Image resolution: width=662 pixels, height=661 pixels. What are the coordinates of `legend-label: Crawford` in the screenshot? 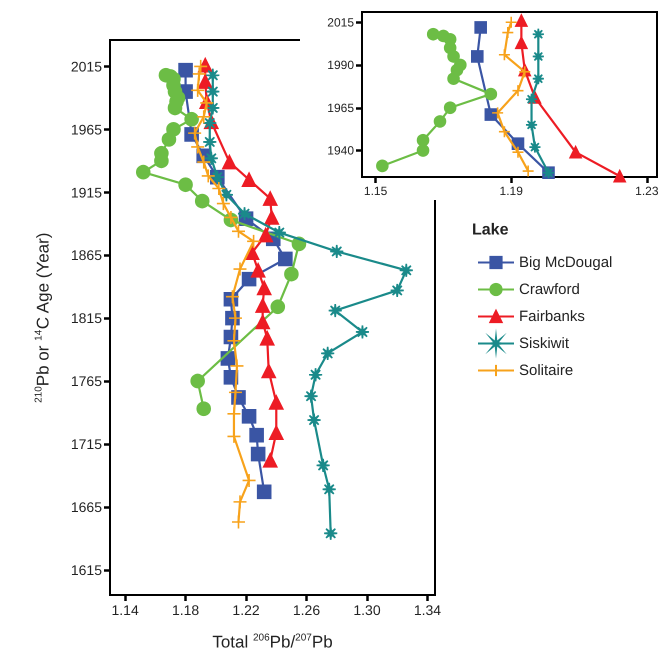 It's located at (549, 289).